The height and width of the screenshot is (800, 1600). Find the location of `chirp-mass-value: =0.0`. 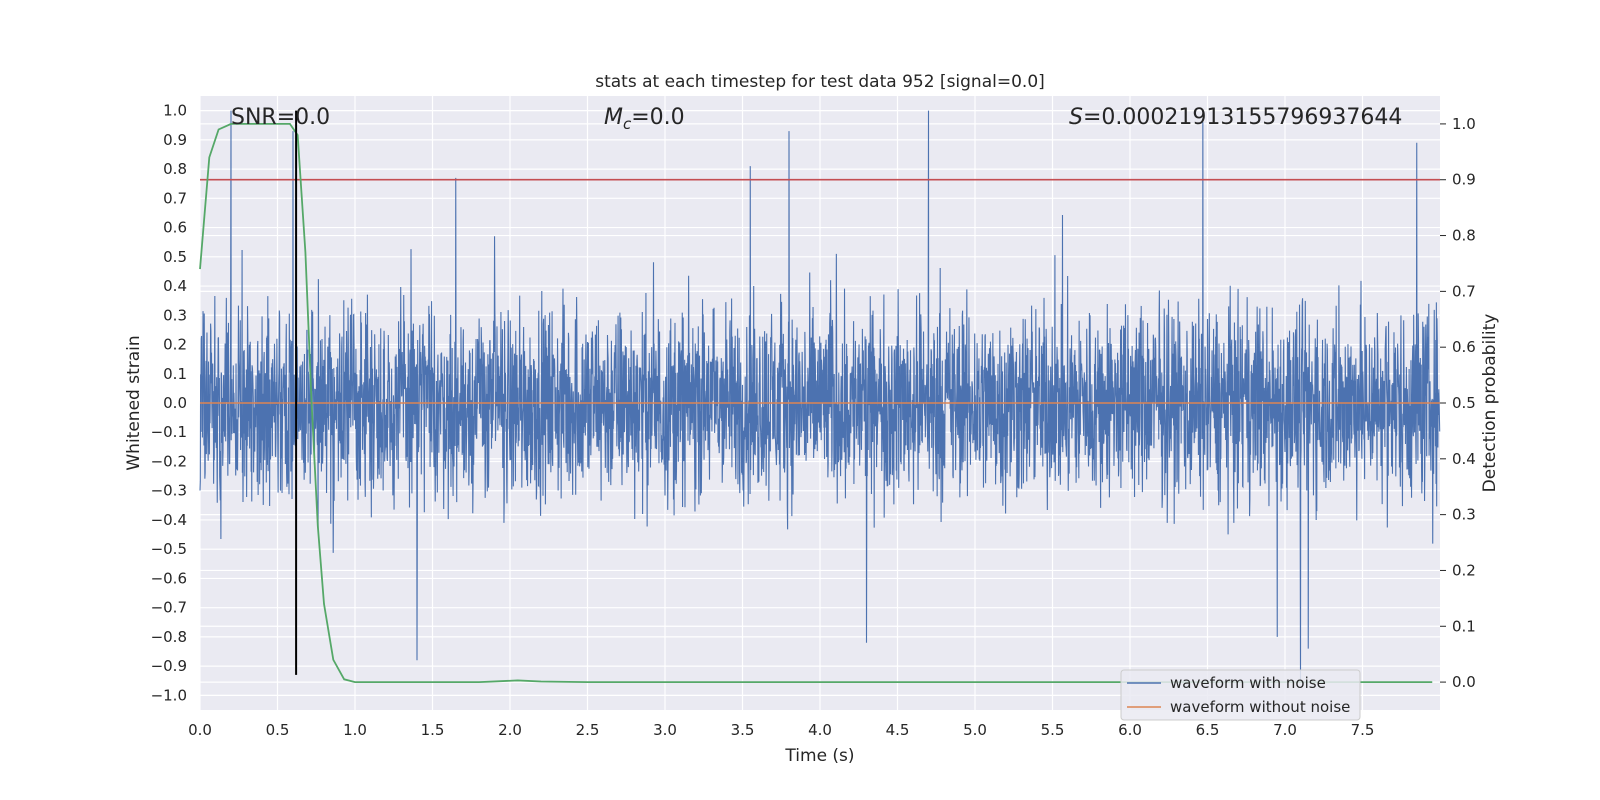

chirp-mass-value: =0.0 is located at coordinates (657, 117).